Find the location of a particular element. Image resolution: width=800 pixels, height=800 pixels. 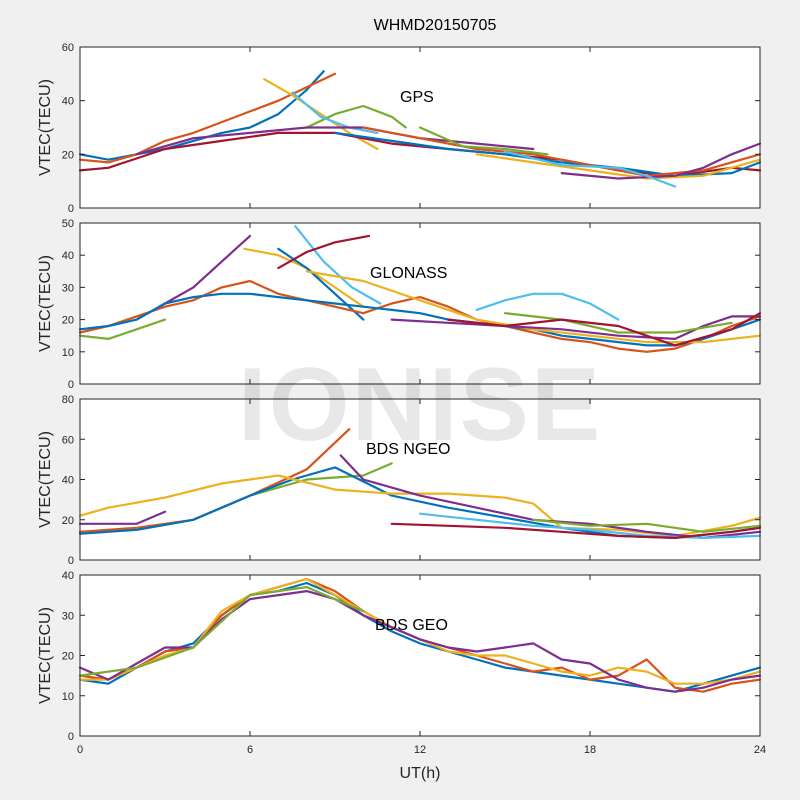

figure-title: WHMD20150705 is located at coordinates (435, 25).